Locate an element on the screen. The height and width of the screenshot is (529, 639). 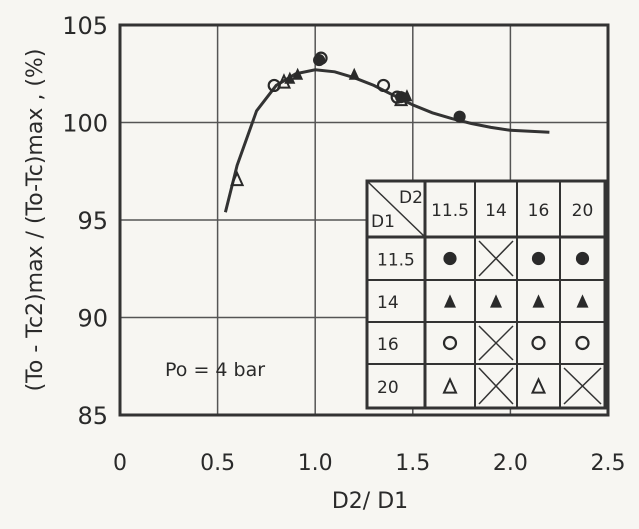
y-tick-label: 100 is located at coordinates (85, 124).